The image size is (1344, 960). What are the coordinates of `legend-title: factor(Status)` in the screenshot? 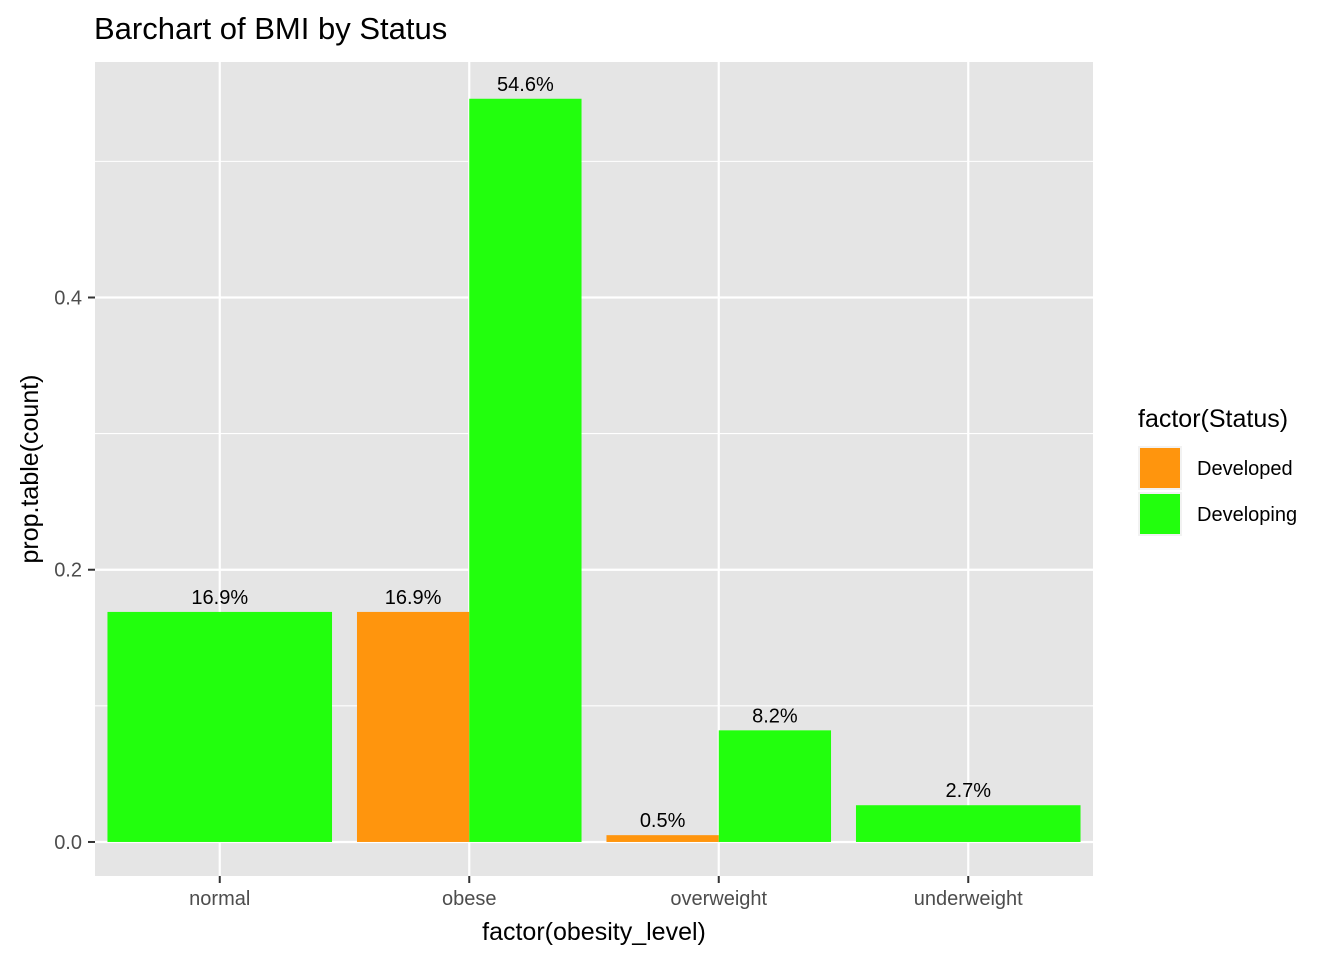 It's located at (1213, 419).